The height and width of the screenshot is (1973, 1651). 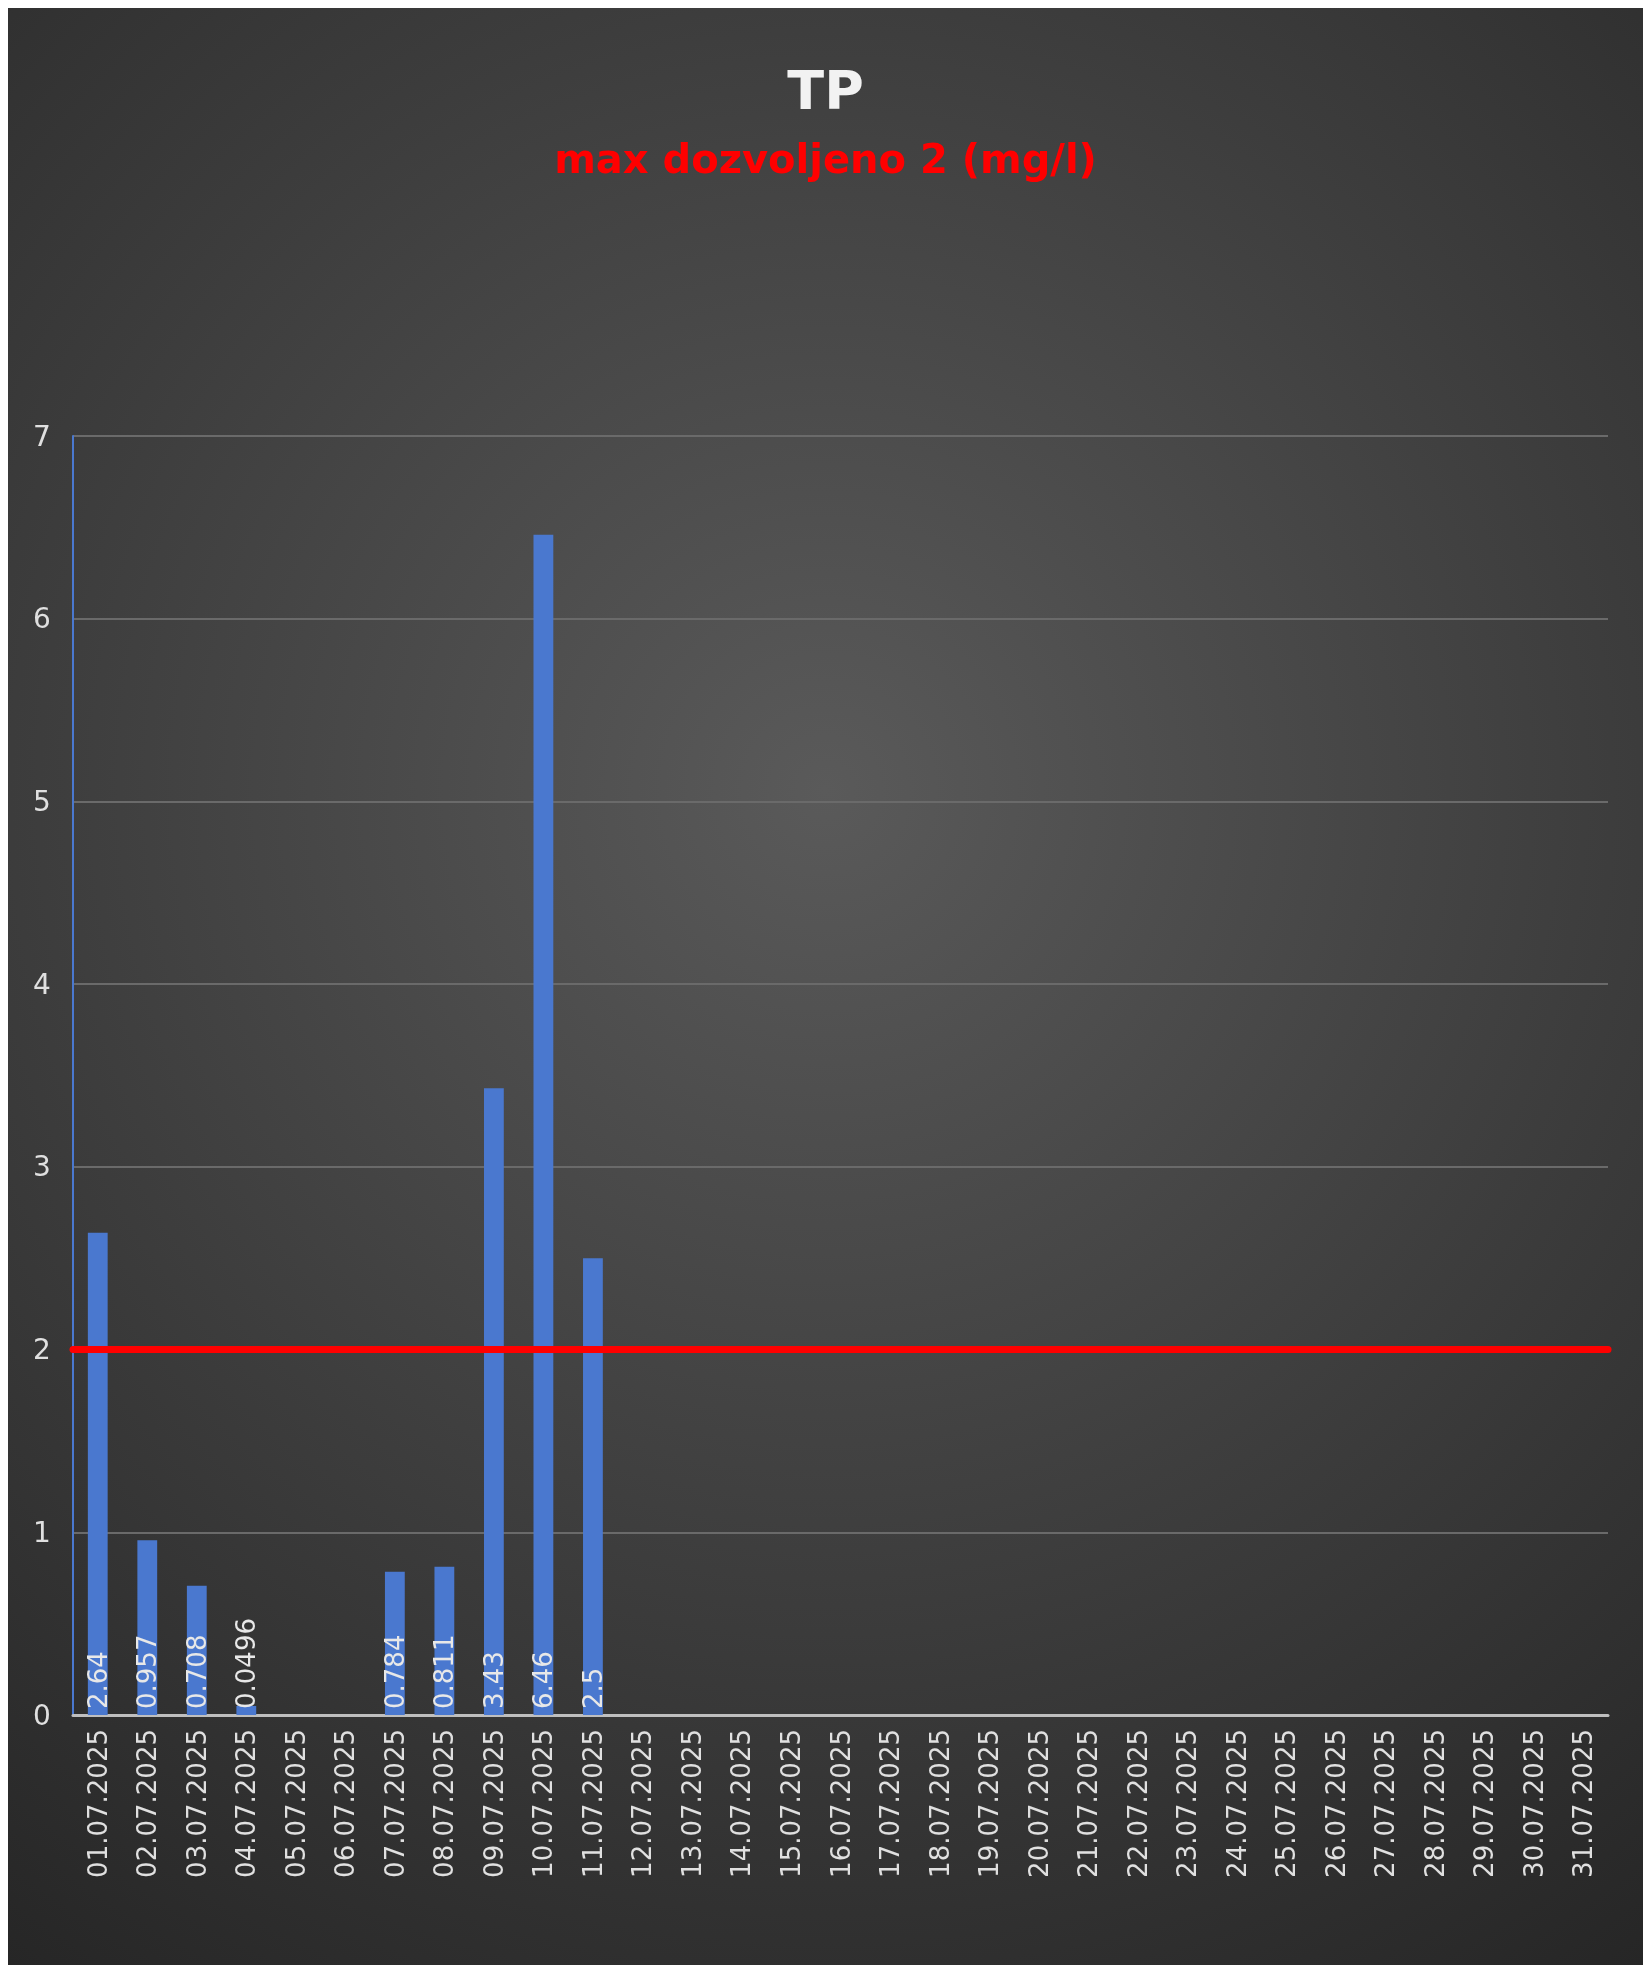 I want to click on x-tick-label: 30.07.2025, so click(x=1533, y=1803).